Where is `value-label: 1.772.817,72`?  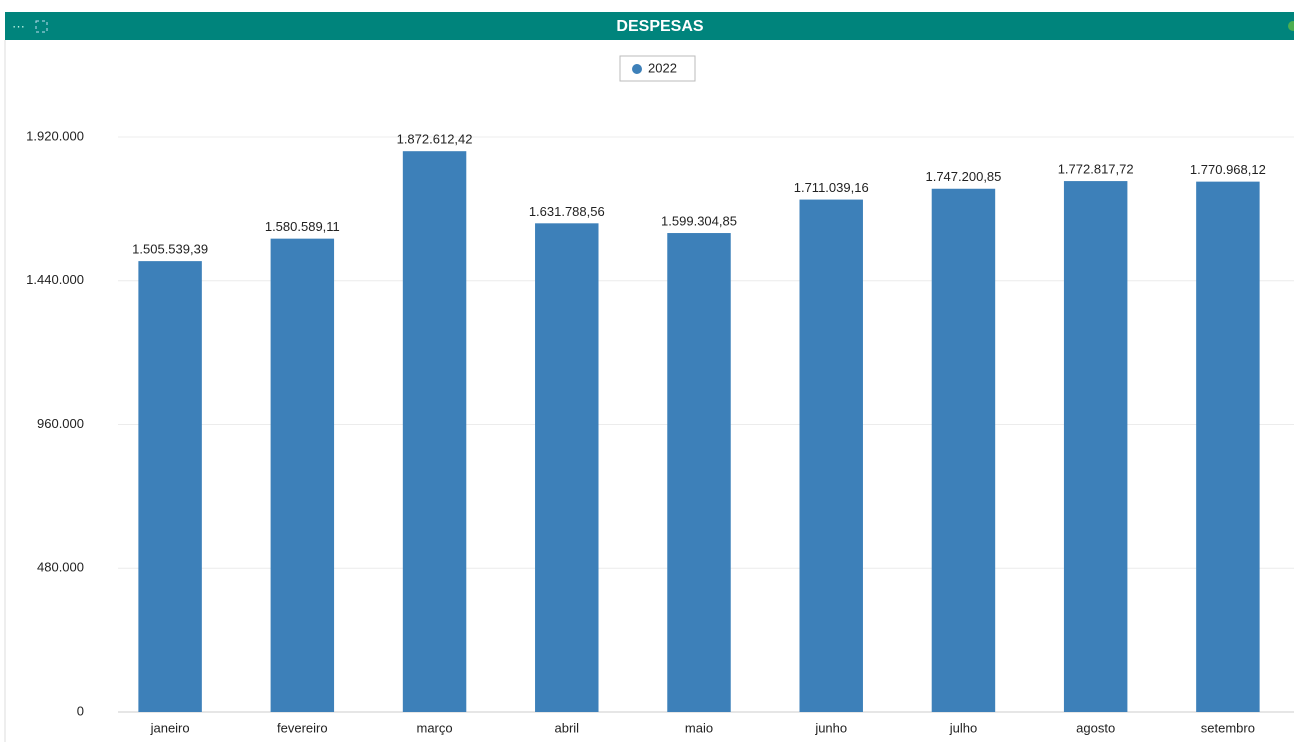
value-label: 1.772.817,72 is located at coordinates (1096, 169).